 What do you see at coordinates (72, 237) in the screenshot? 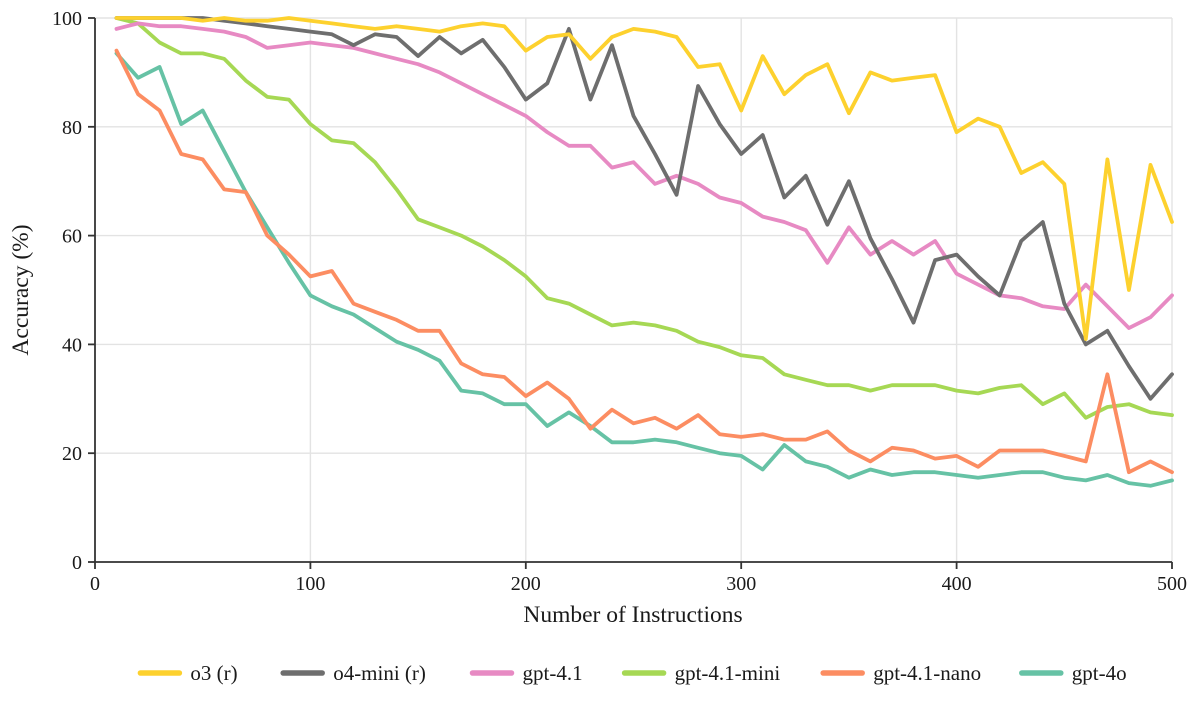
I see `y-tick-label-60: 60` at bounding box center [72, 237].